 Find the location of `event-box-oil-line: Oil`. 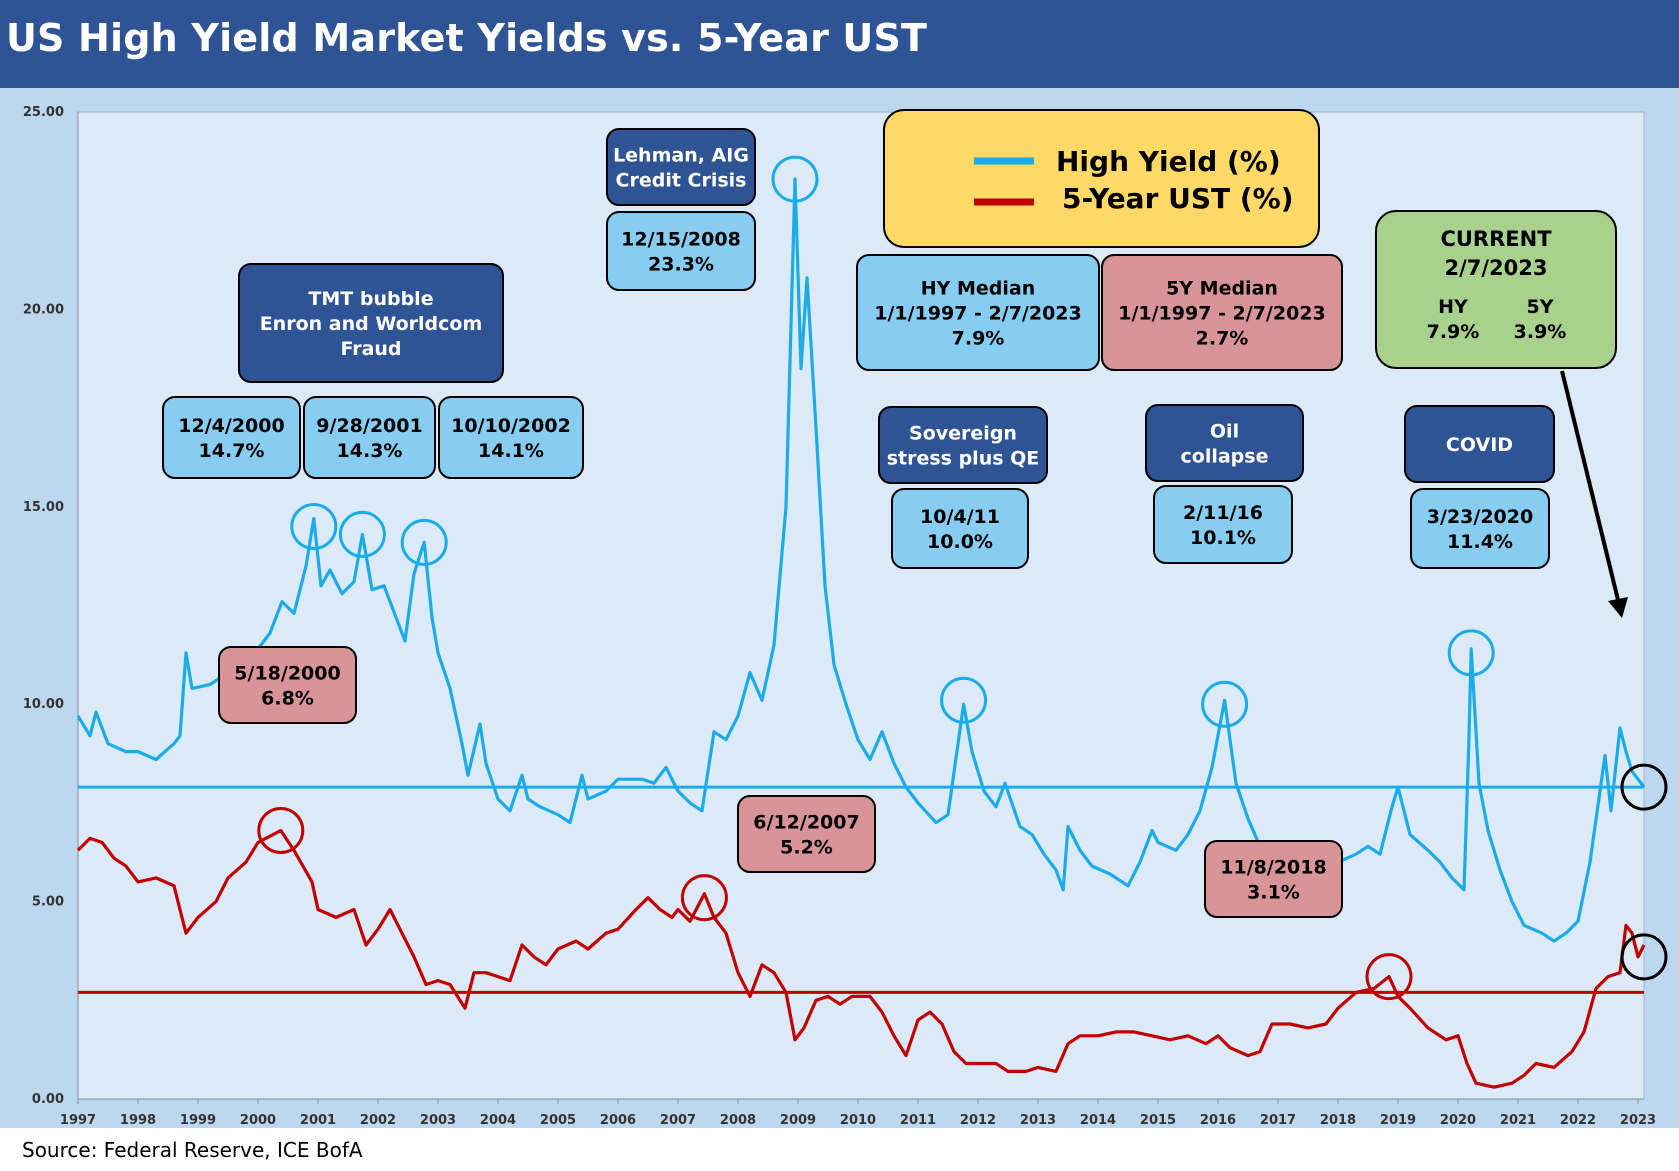

event-box-oil-line: Oil is located at coordinates (1224, 432).